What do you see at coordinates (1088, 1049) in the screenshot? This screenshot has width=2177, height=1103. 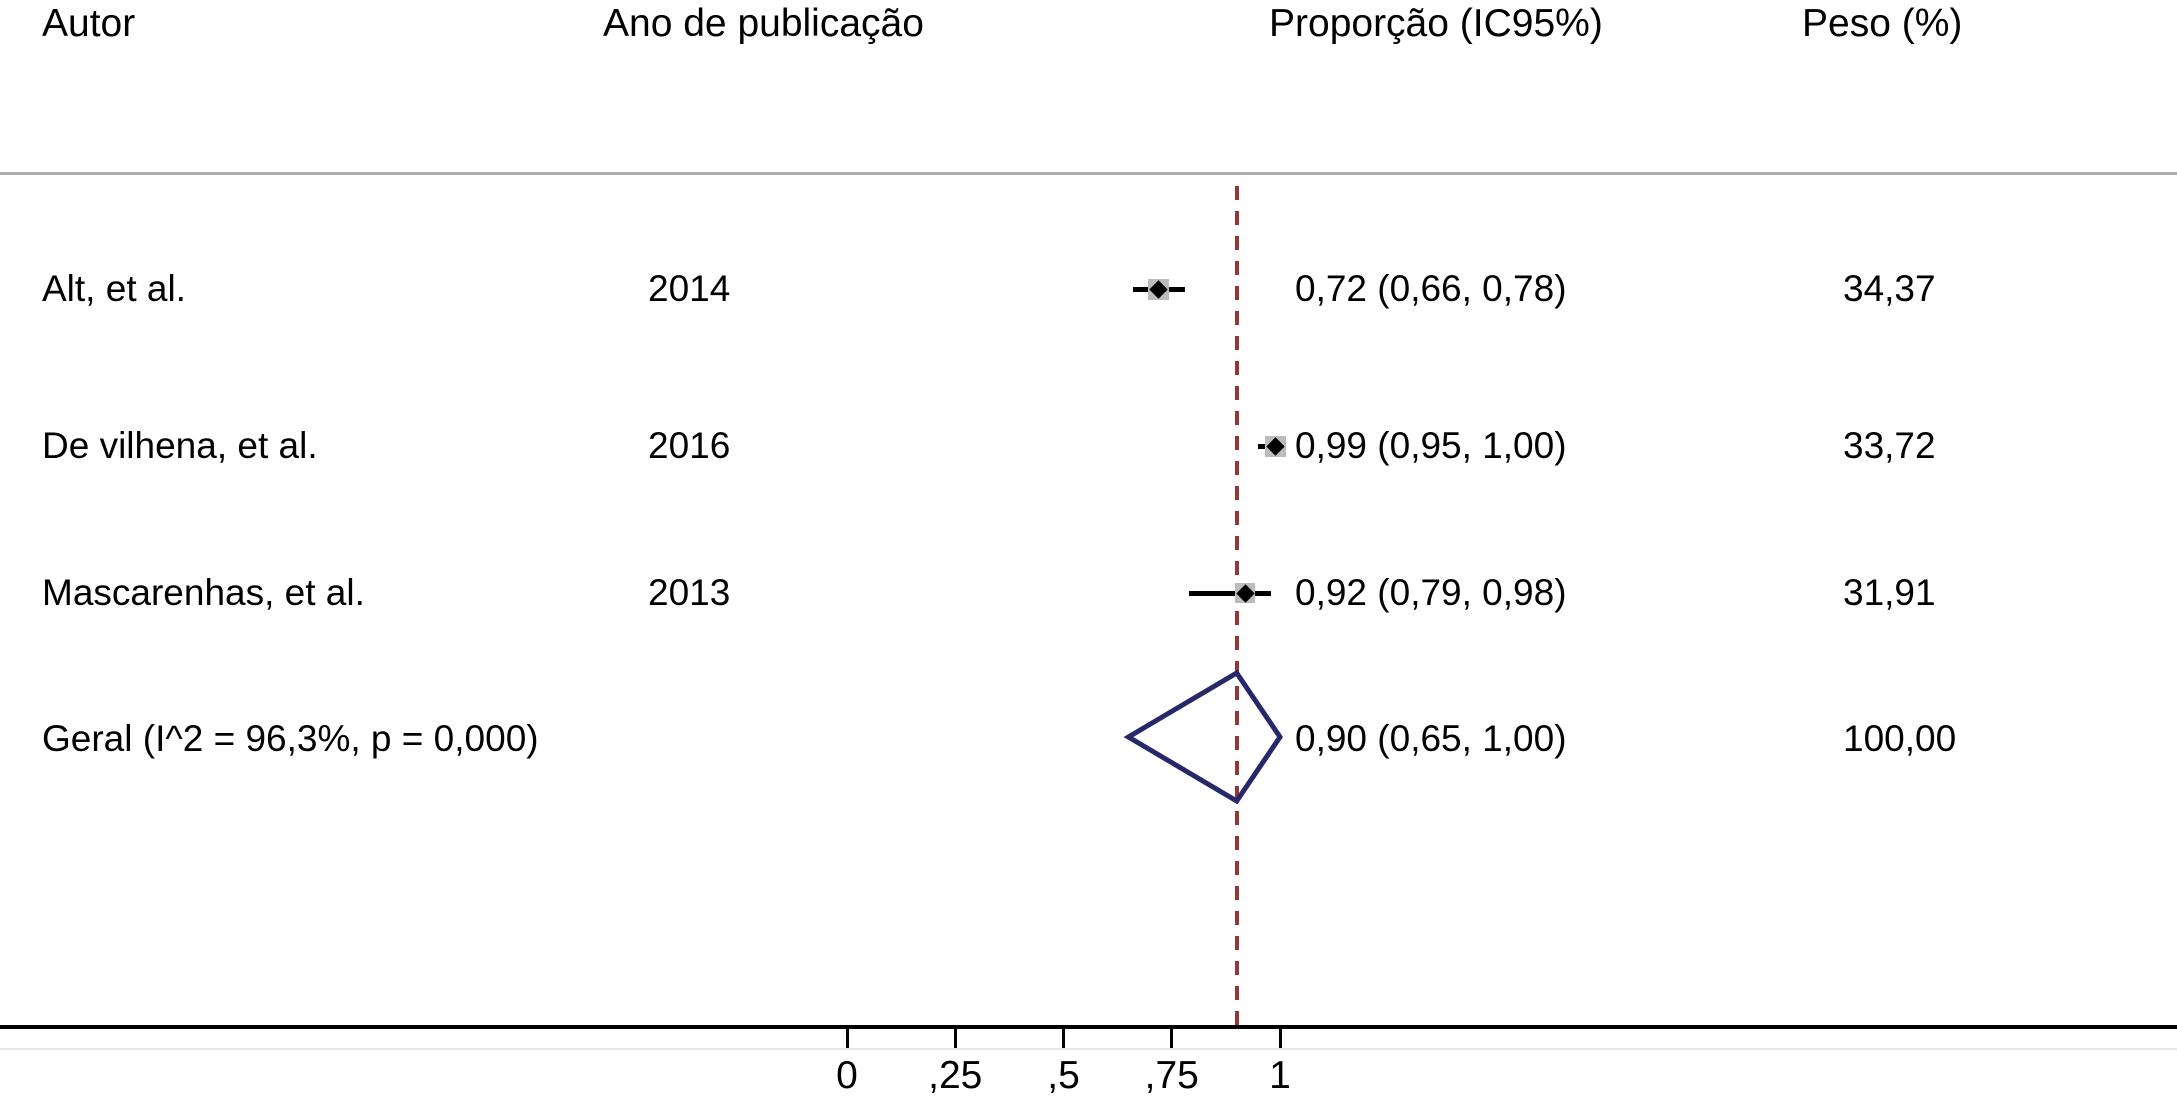 I see `axis-shadow-rule` at bounding box center [1088, 1049].